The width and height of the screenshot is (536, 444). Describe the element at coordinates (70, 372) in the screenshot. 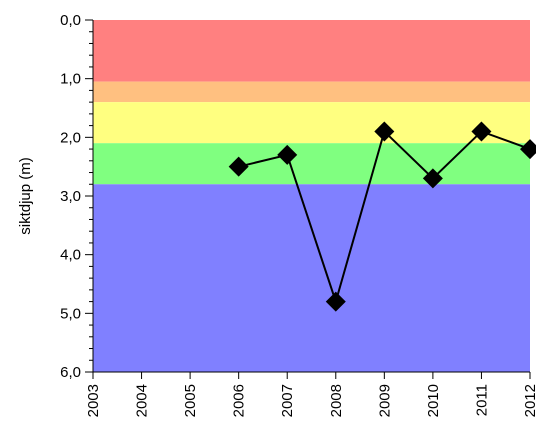

I see `y-tick-label: 6,0` at that location.